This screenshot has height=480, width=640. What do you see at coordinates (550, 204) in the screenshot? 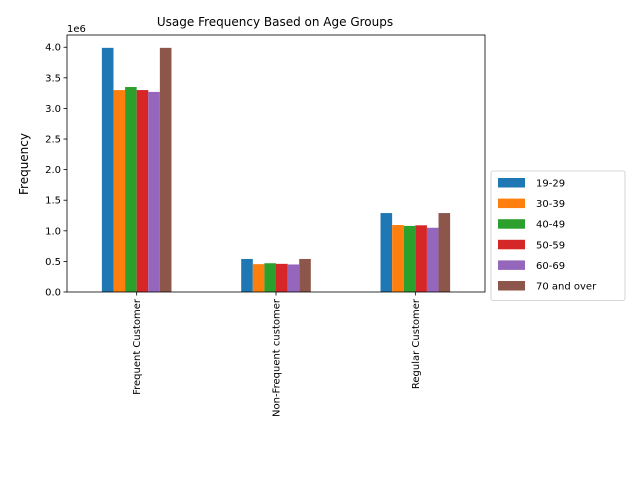
I see `legend-label: 30-39` at bounding box center [550, 204].